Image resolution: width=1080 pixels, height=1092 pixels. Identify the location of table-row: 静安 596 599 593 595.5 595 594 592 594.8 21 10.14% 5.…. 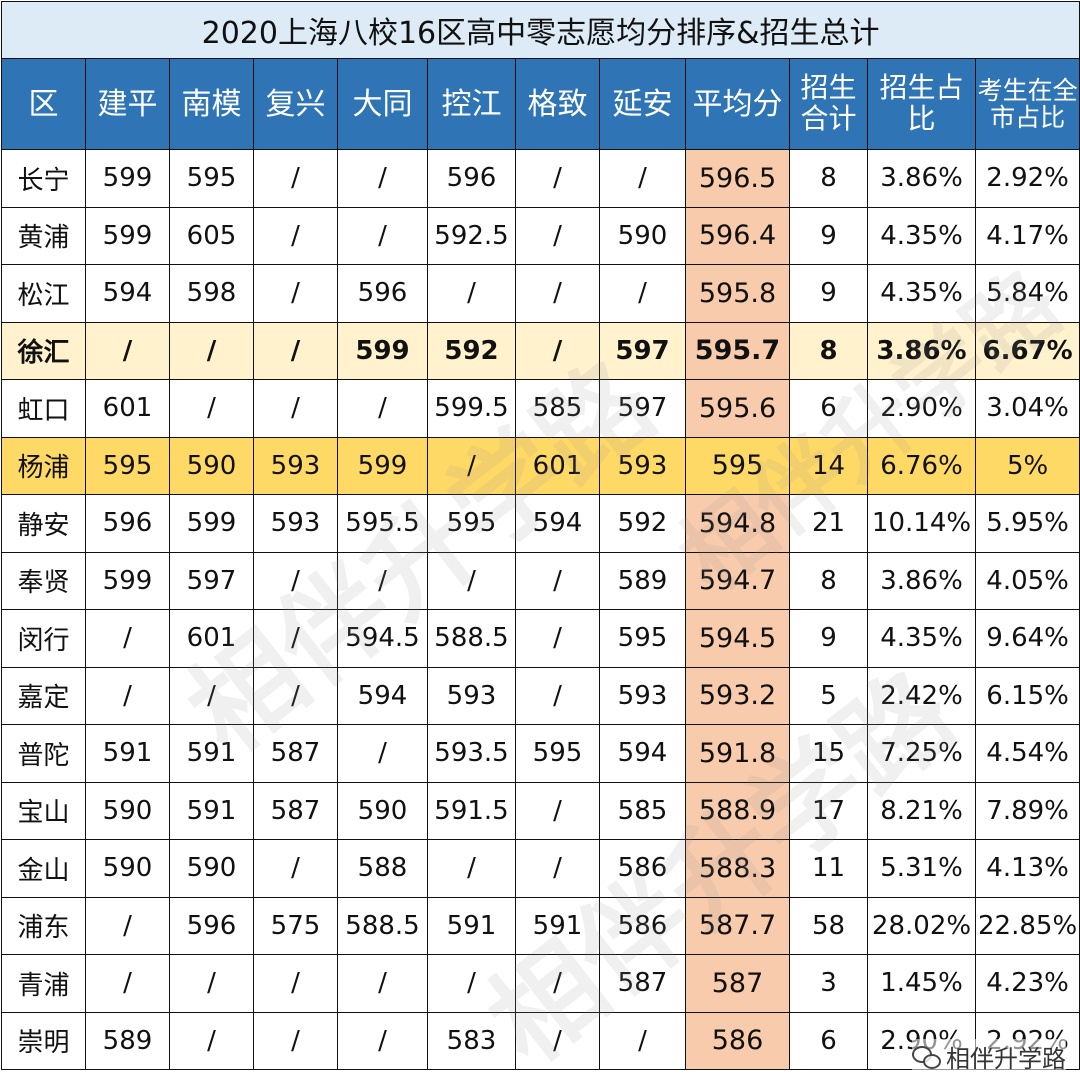
(540, 523).